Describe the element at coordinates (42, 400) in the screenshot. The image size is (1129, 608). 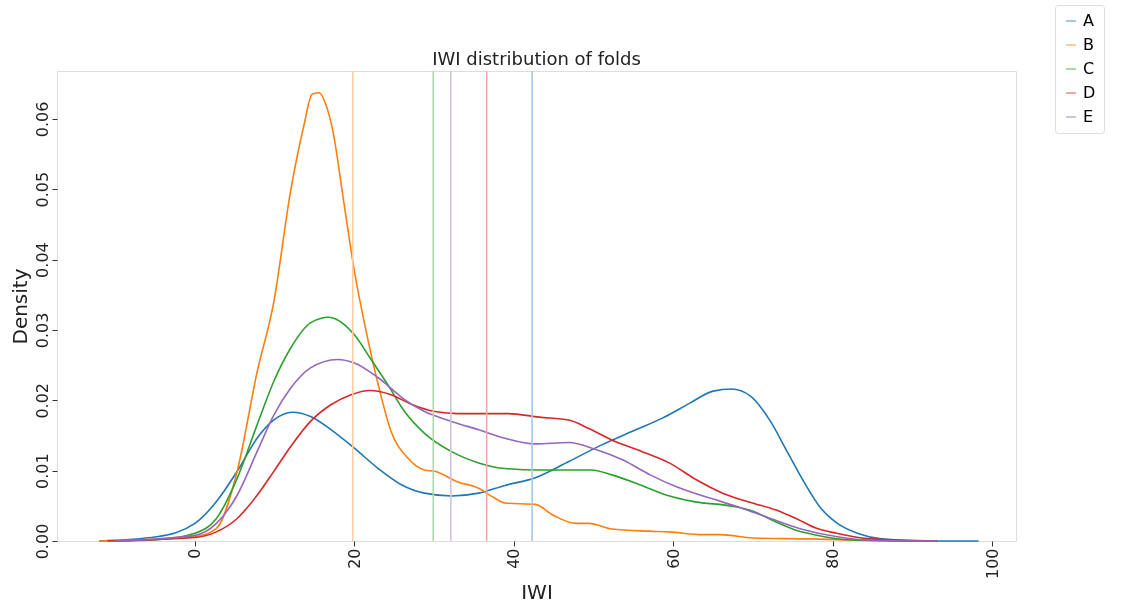
I see `y-tick-label: 0.02` at that location.